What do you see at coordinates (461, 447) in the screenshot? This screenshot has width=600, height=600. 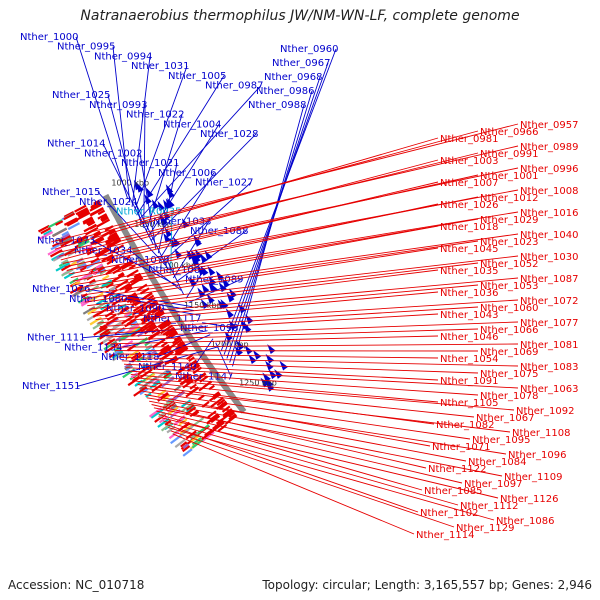 I see `right-gene-label: Nther_1071` at bounding box center [461, 447].